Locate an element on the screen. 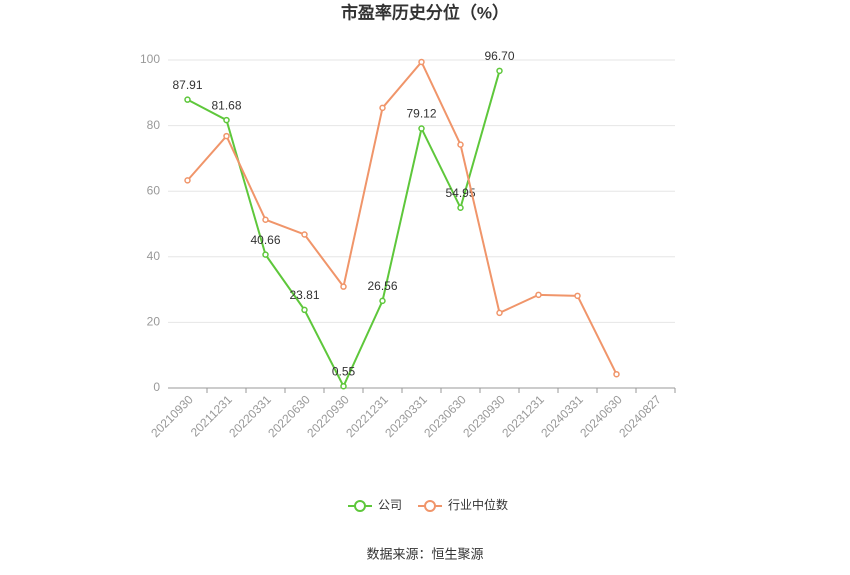  data-label: 79.12 is located at coordinates (421, 114).